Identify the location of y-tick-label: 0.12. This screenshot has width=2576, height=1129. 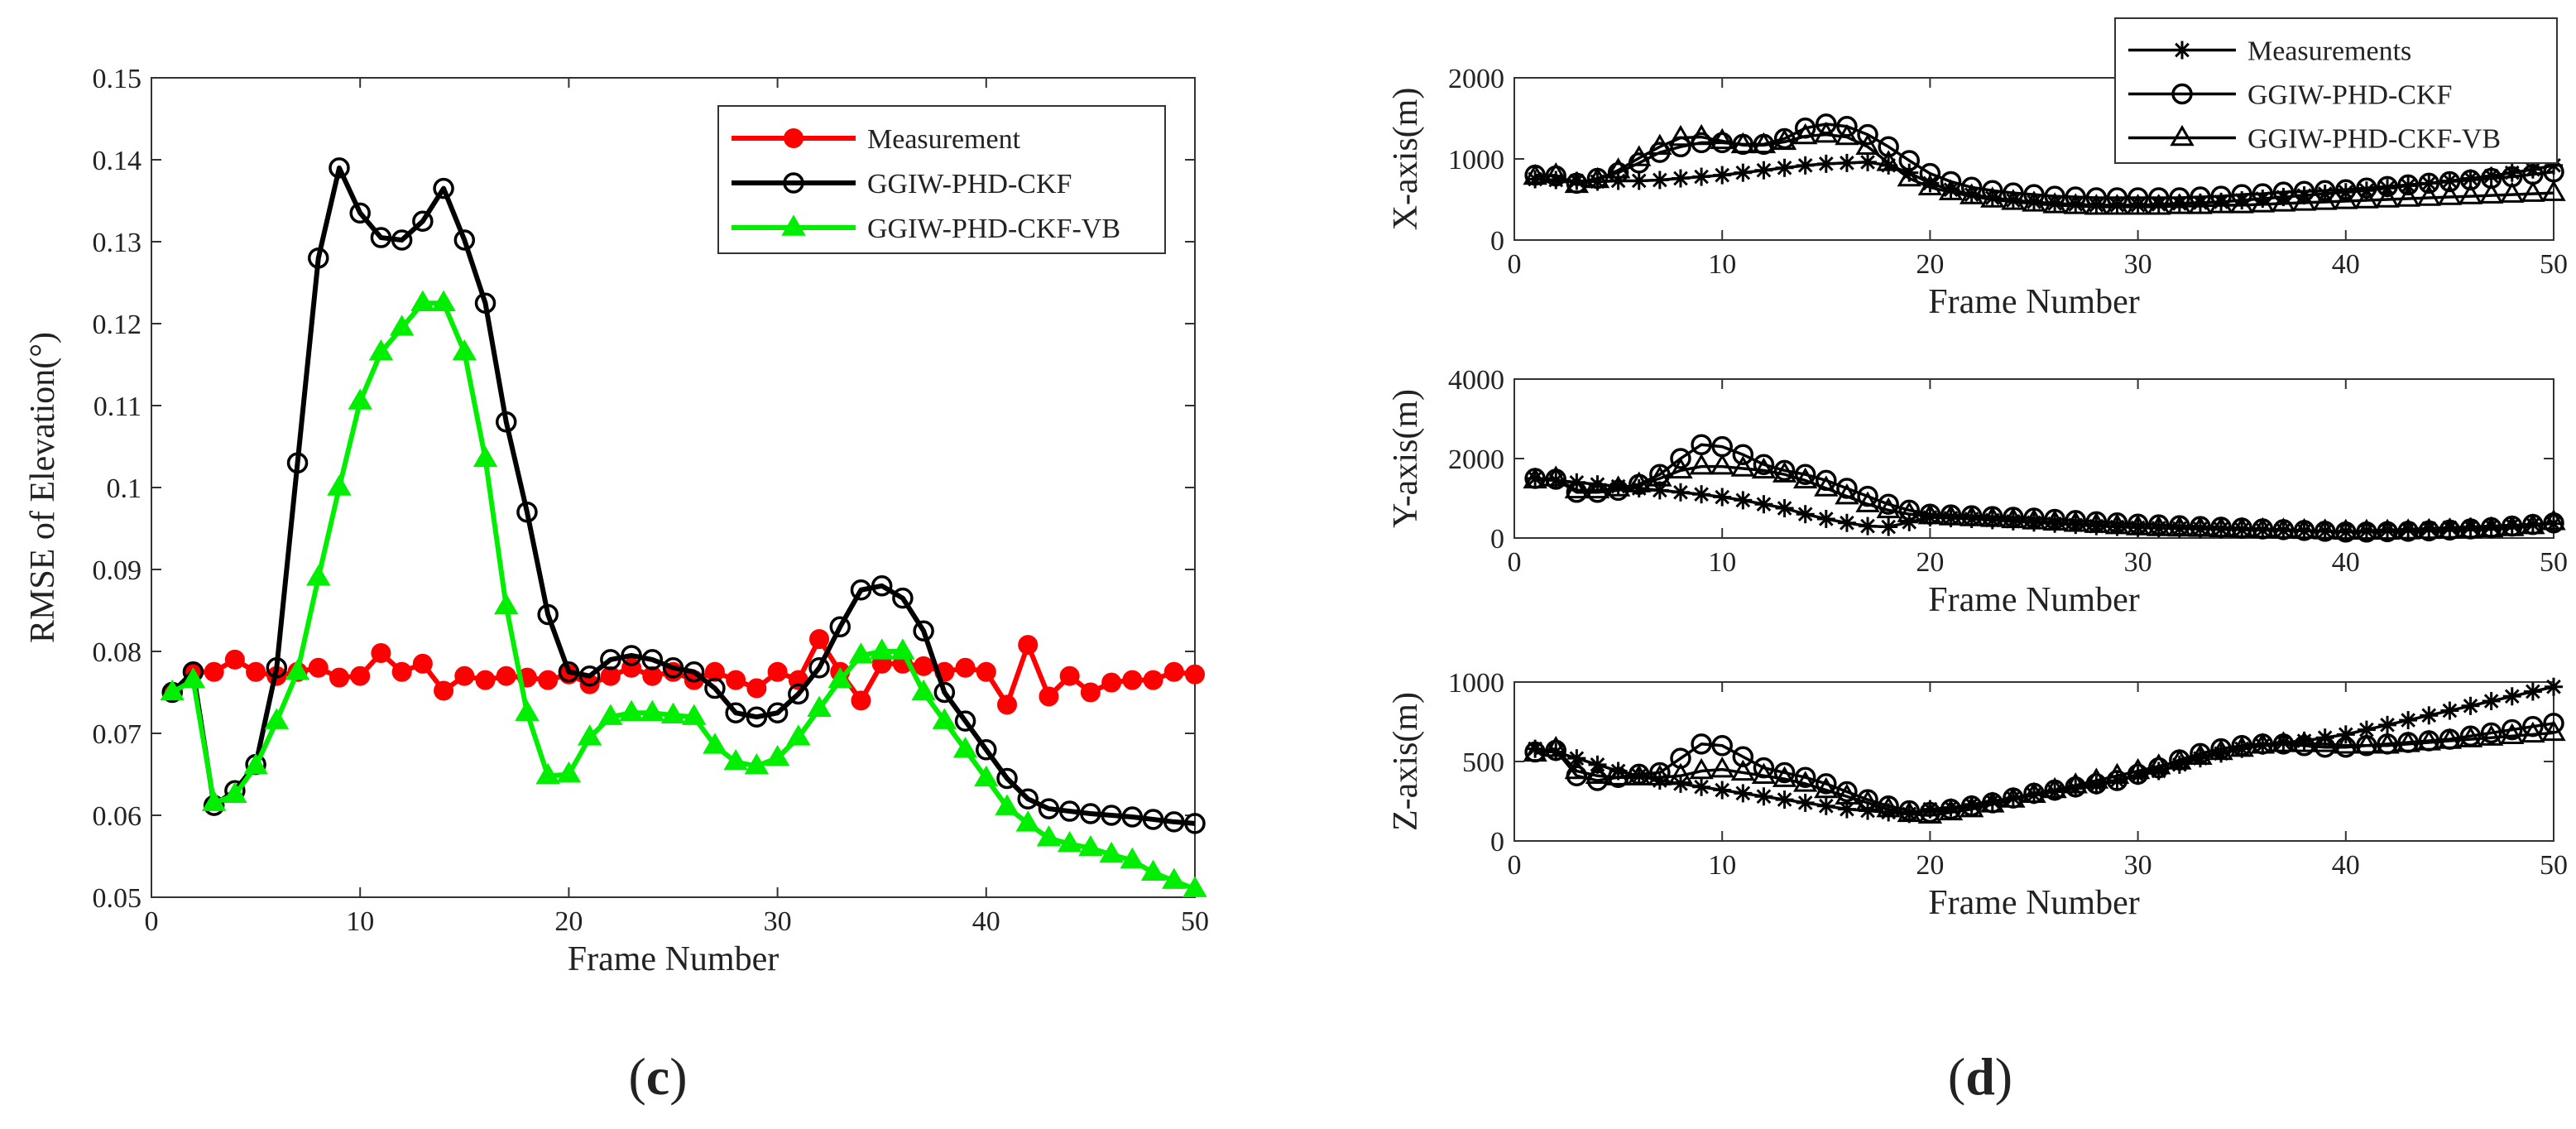
(117, 325).